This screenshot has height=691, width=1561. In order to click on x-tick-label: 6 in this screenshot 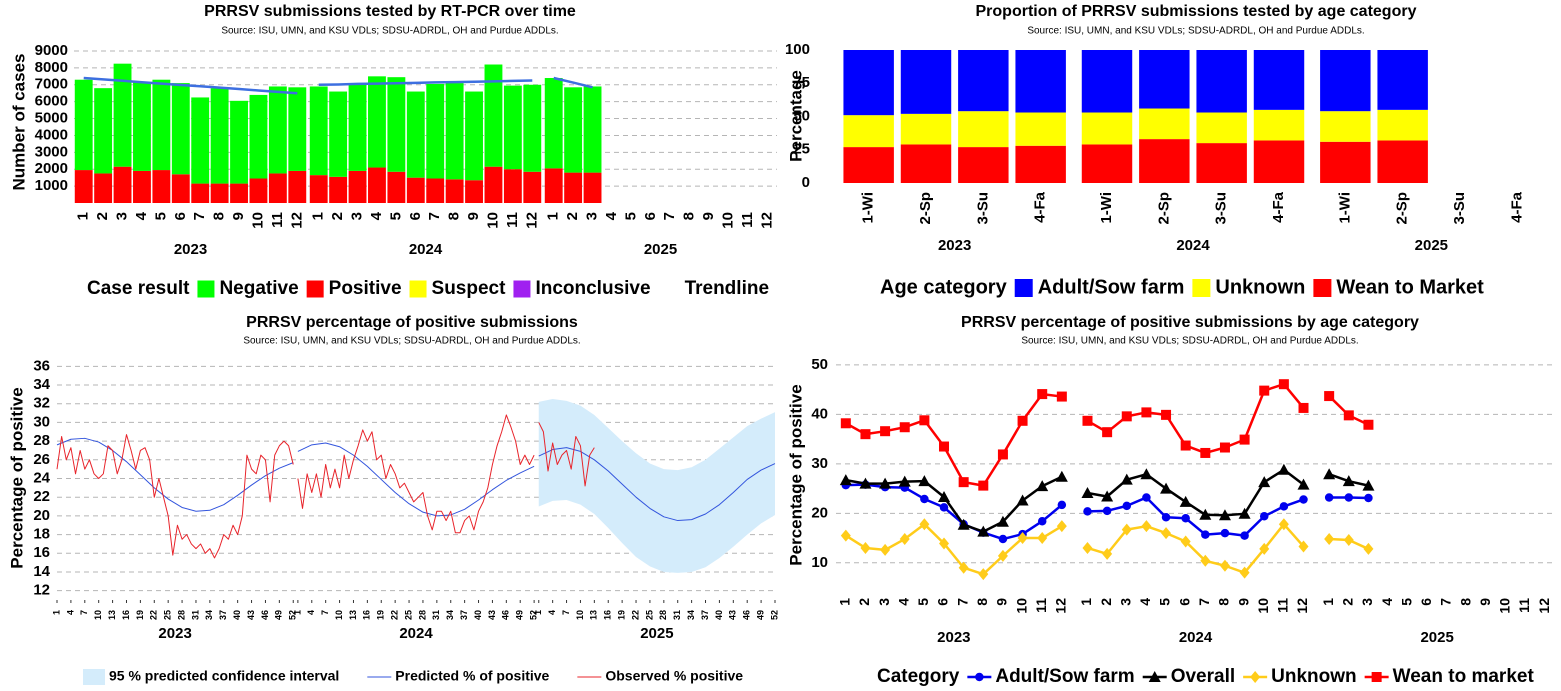, I will do `click(943, 602)`.